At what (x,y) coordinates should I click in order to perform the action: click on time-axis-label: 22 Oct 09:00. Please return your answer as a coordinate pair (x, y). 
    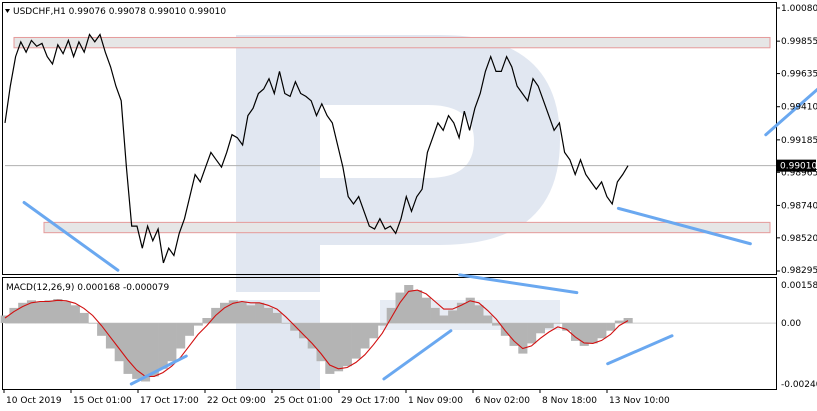
    Looking at the image, I should click on (236, 401).